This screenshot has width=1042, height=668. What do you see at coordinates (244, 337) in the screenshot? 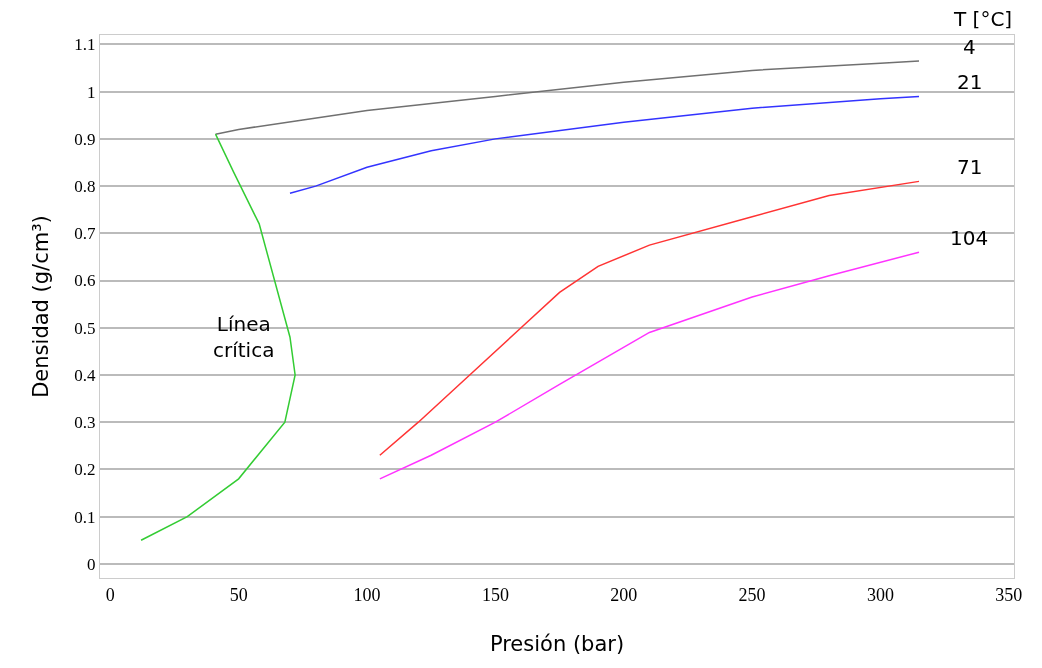
I see `series-label: Línea crítica` at bounding box center [244, 337].